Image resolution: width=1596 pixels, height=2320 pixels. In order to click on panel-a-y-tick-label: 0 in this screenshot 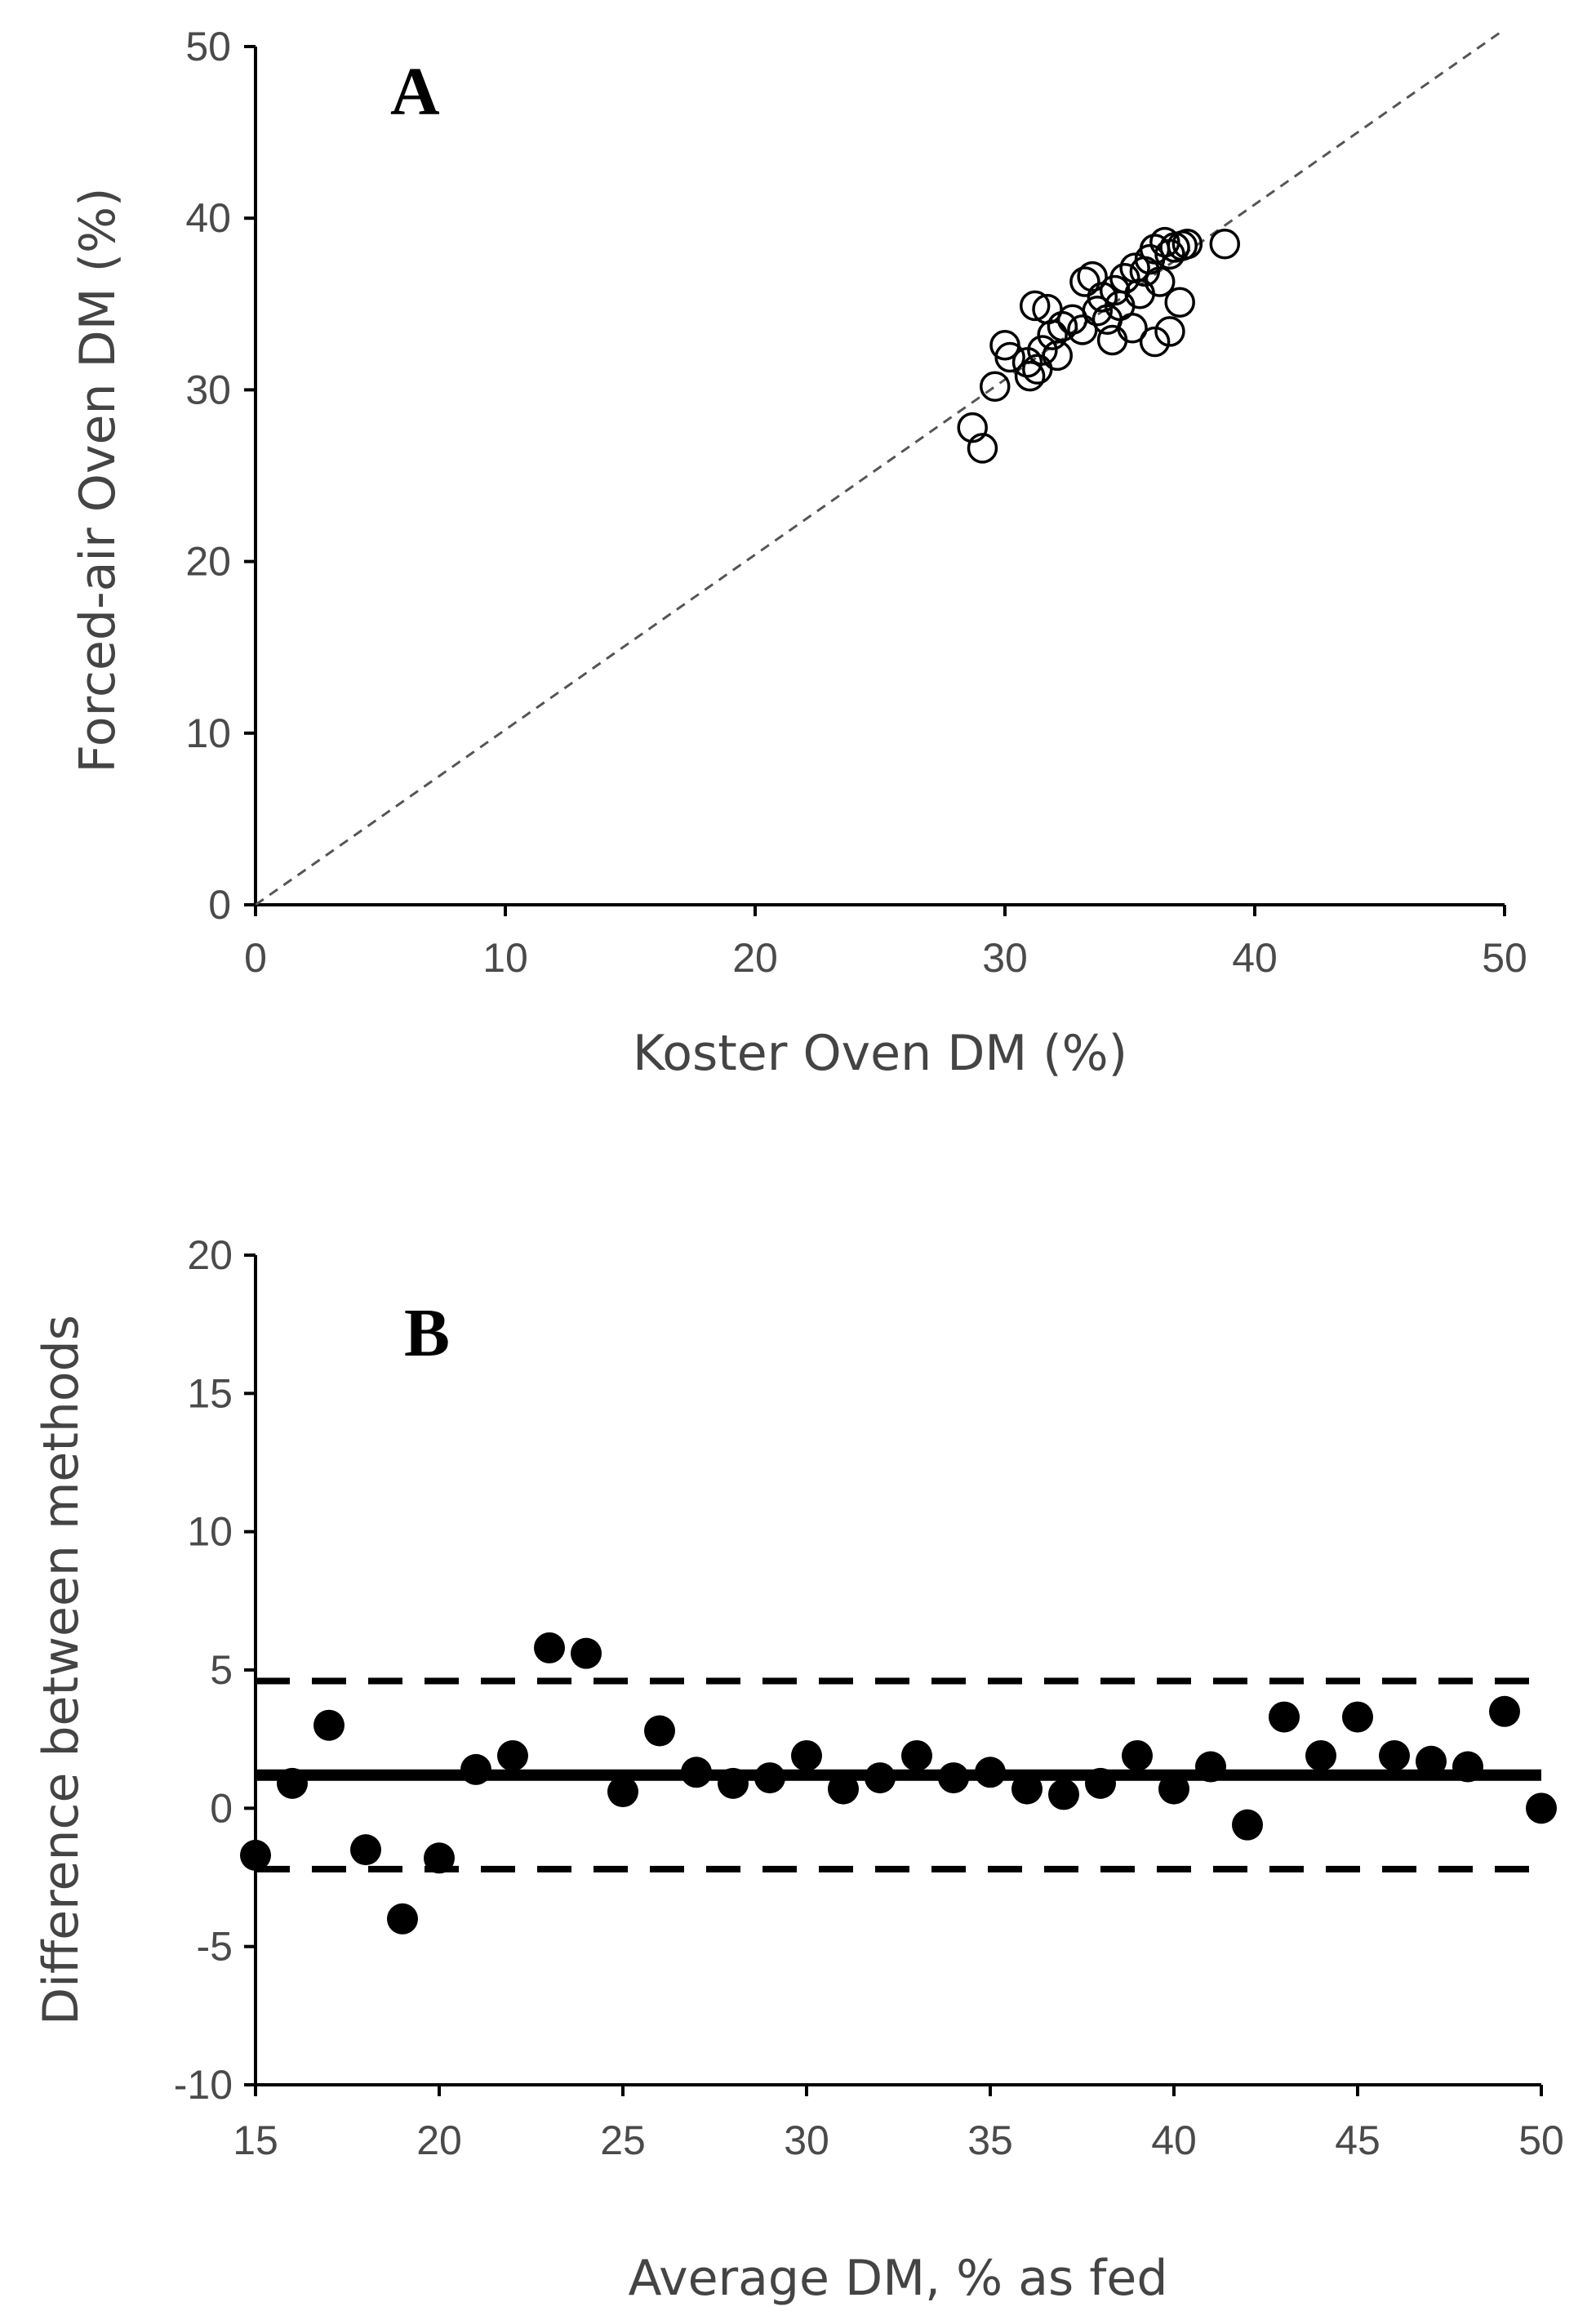, I will do `click(219, 905)`.